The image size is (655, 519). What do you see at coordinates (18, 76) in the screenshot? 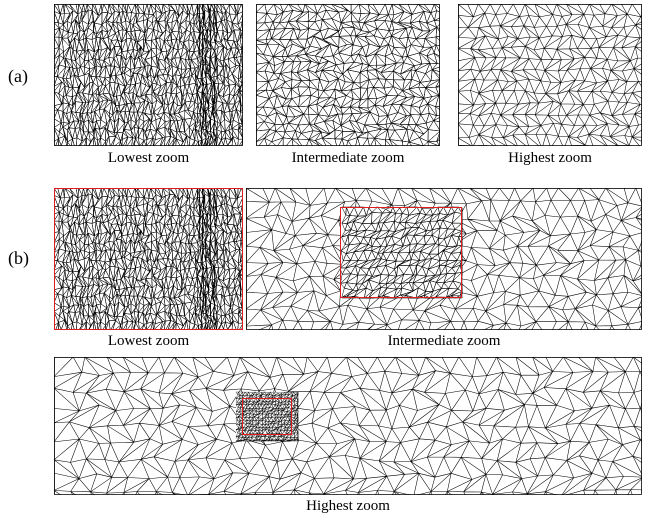
I see `row-label-a: (a)` at bounding box center [18, 76].